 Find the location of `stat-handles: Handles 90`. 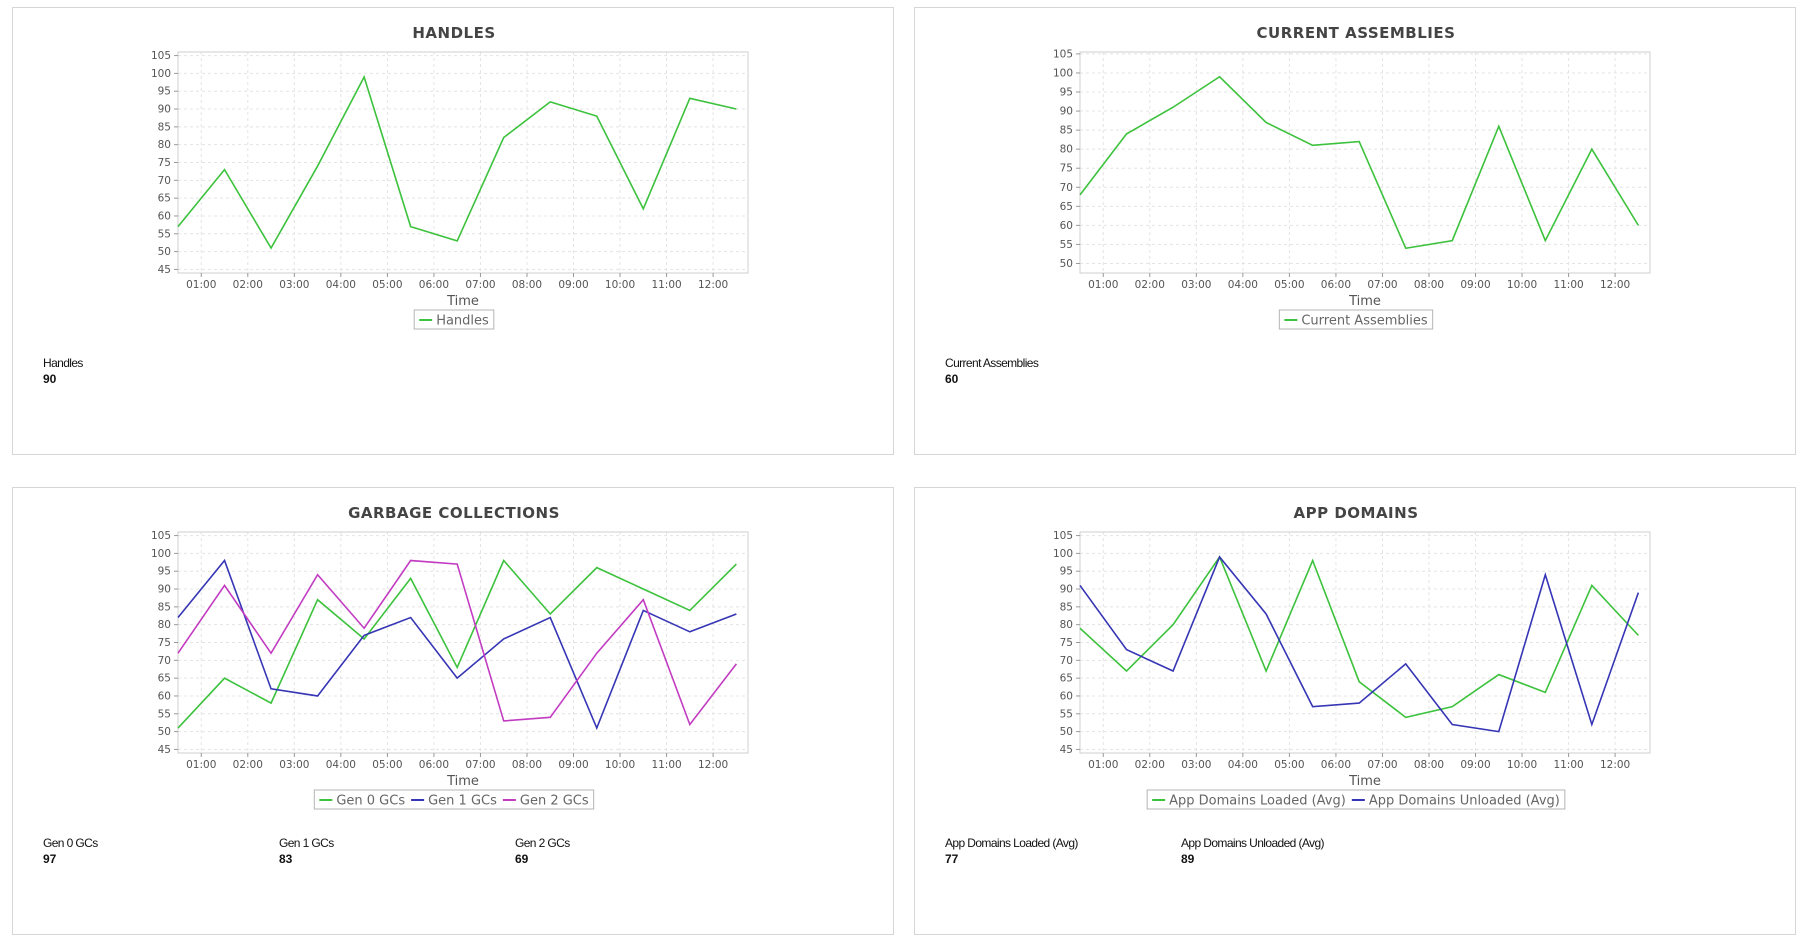

stat-handles: Handles 90 is located at coordinates (63, 371).